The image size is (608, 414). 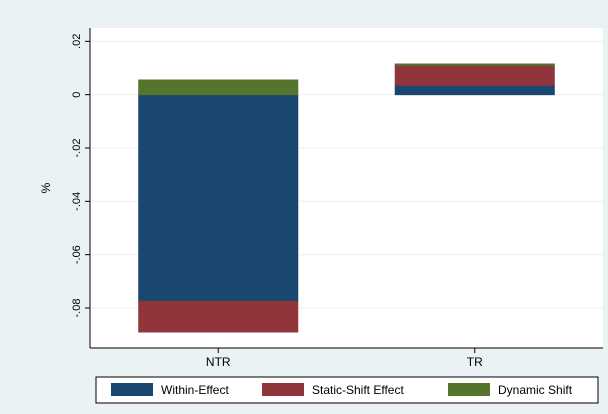 I want to click on x-tick-label: TR, so click(x=475, y=362).